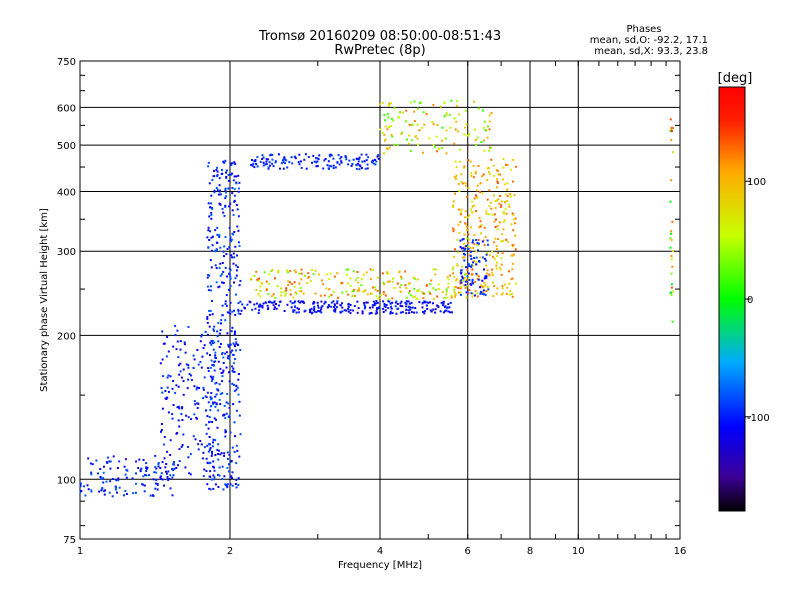 The width and height of the screenshot is (800, 600). What do you see at coordinates (66, 336) in the screenshot?
I see `y-tick-label: 200` at bounding box center [66, 336].